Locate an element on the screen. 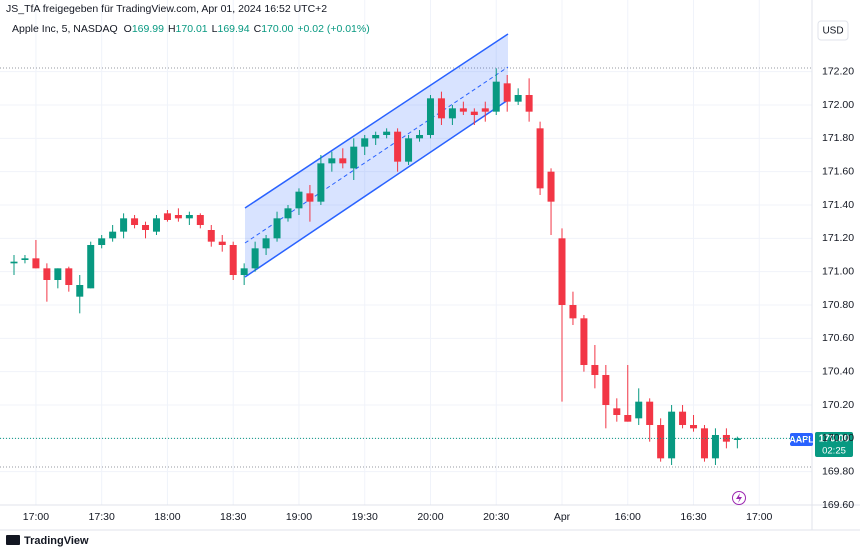  event-icon is located at coordinates (739, 498).